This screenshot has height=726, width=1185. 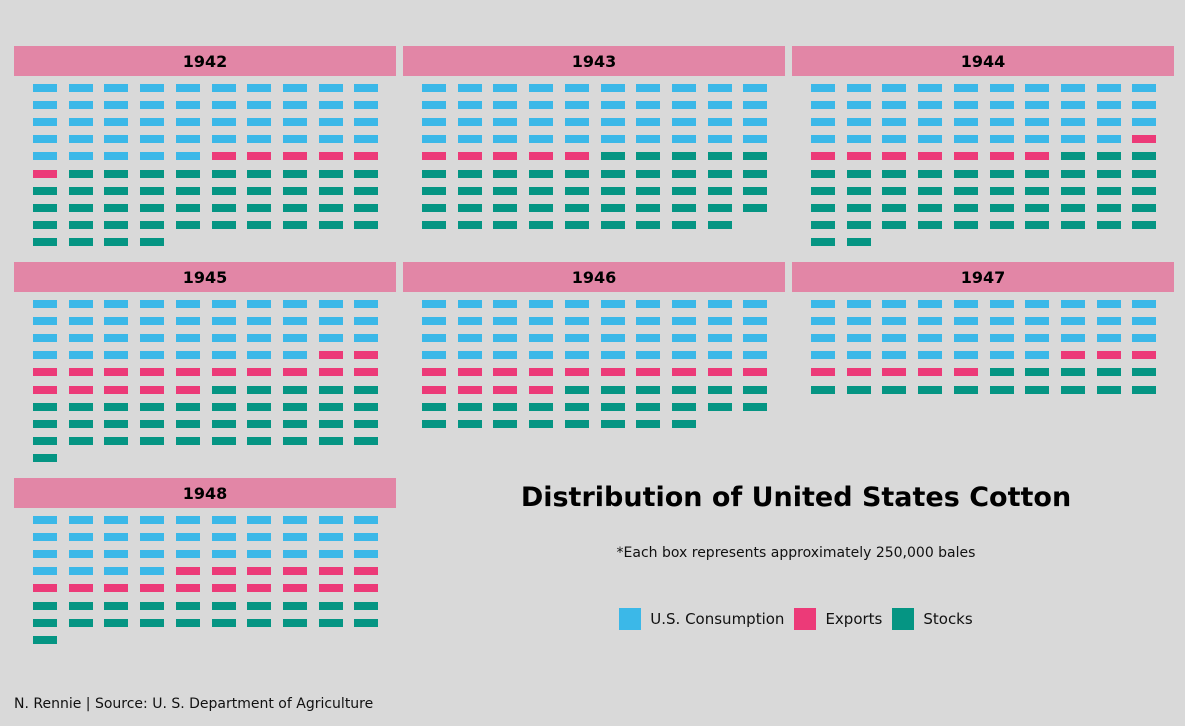 What do you see at coordinates (205, 277) in the screenshot?
I see `panel-header-1945: 1945` at bounding box center [205, 277].